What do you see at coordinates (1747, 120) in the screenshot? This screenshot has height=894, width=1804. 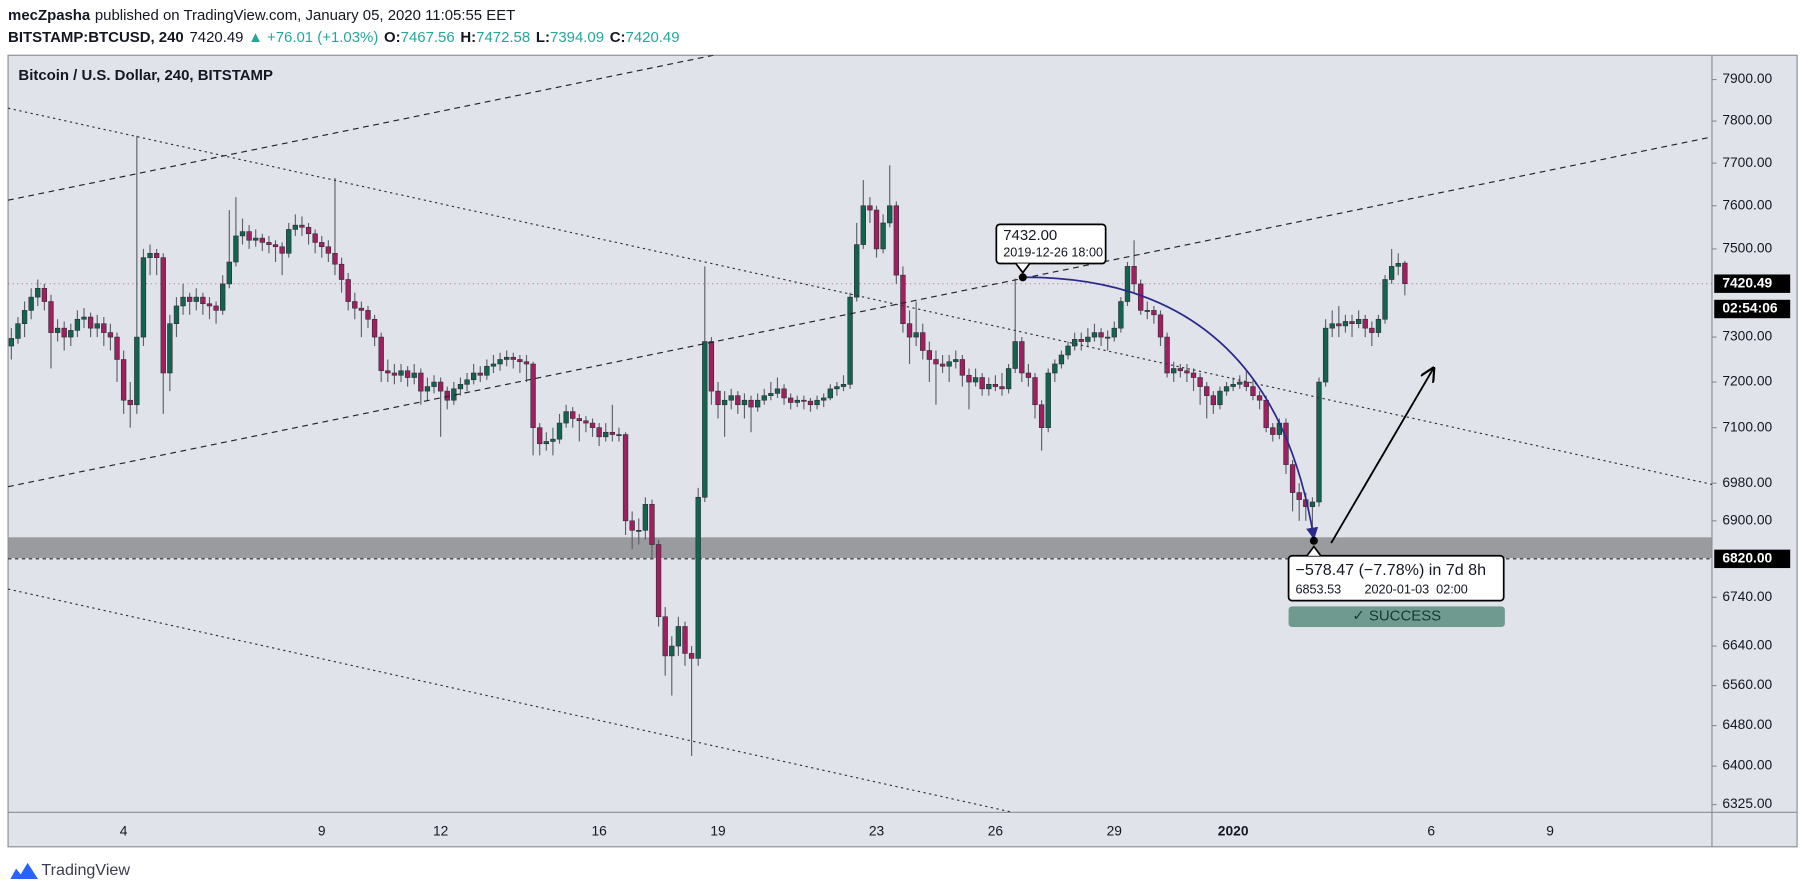 I see `y-tick-label: 7800.00` at bounding box center [1747, 120].